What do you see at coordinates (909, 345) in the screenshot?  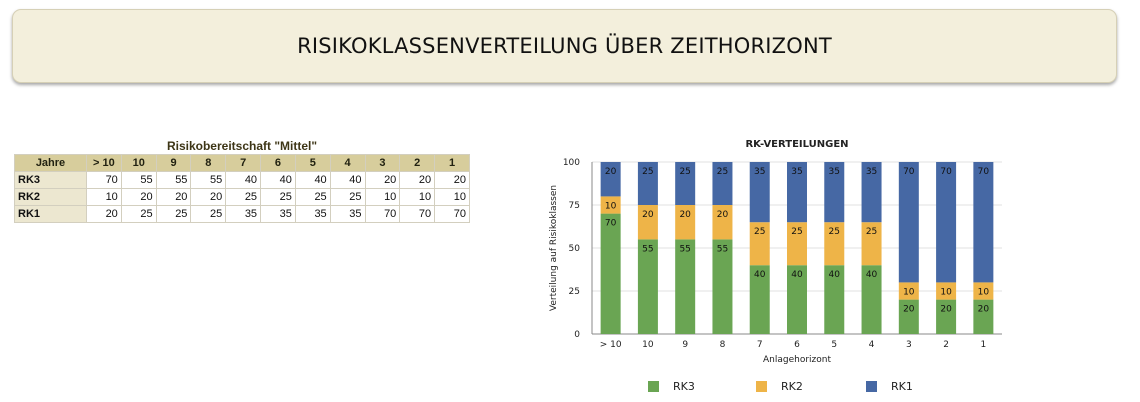 I see `x-tick-label: 3` at bounding box center [909, 345].